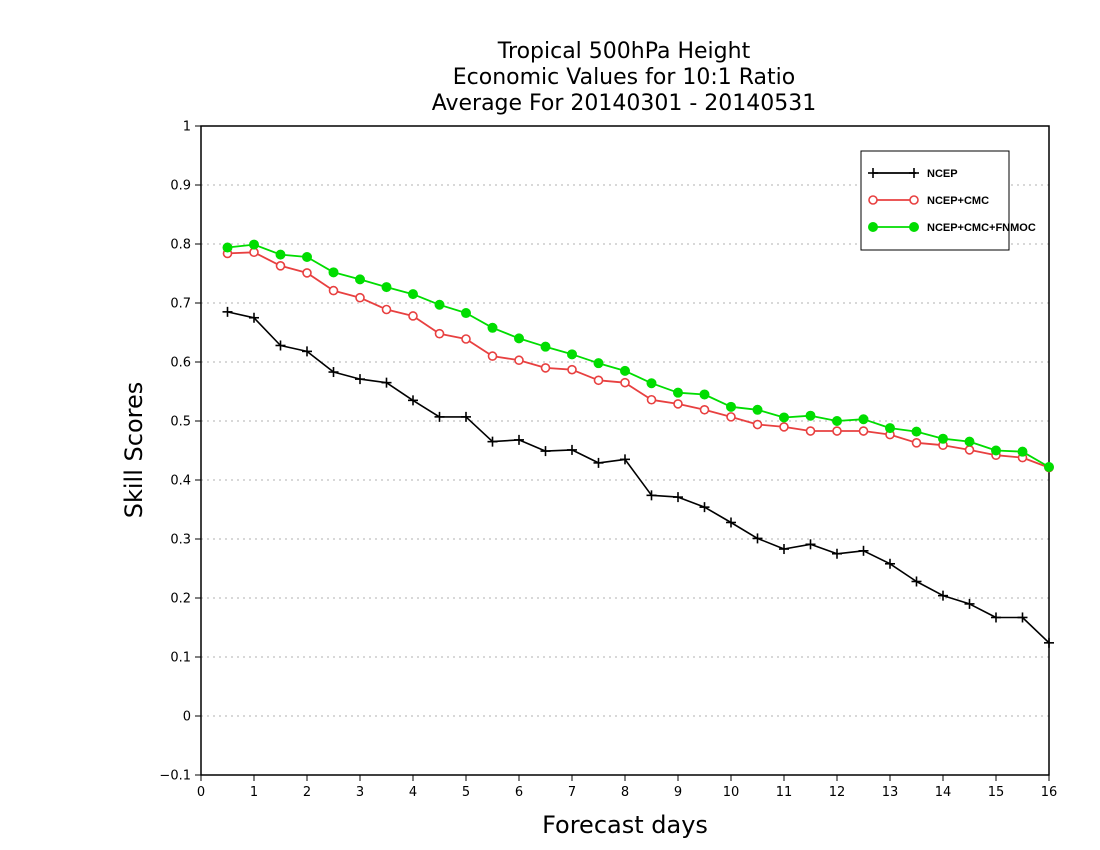  What do you see at coordinates (519, 792) in the screenshot?
I see `x-tick-label: 6` at bounding box center [519, 792].